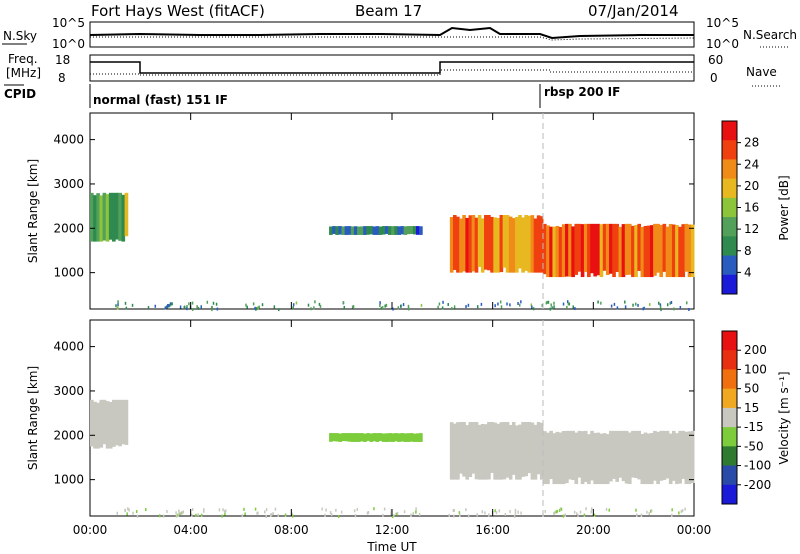 This screenshot has width=800, height=554. Describe the element at coordinates (20, 94) in the screenshot. I see `cpid-label: CPID` at that location.